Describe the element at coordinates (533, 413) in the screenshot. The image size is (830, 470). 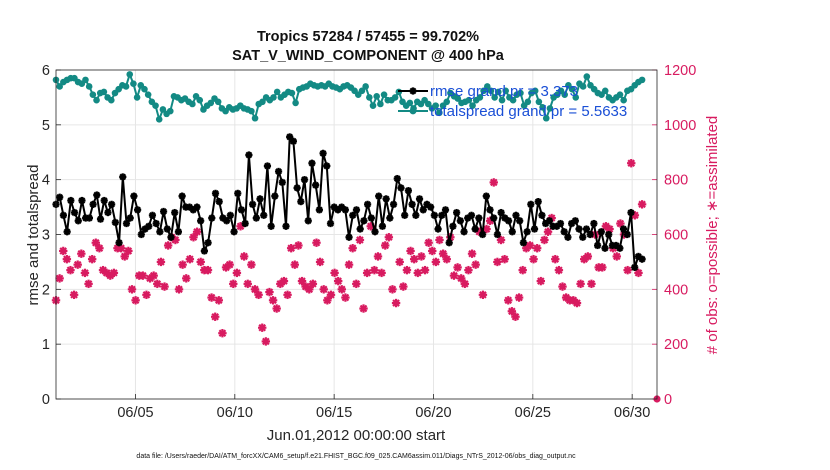
I see `x-tick-label: 06/25` at that location.